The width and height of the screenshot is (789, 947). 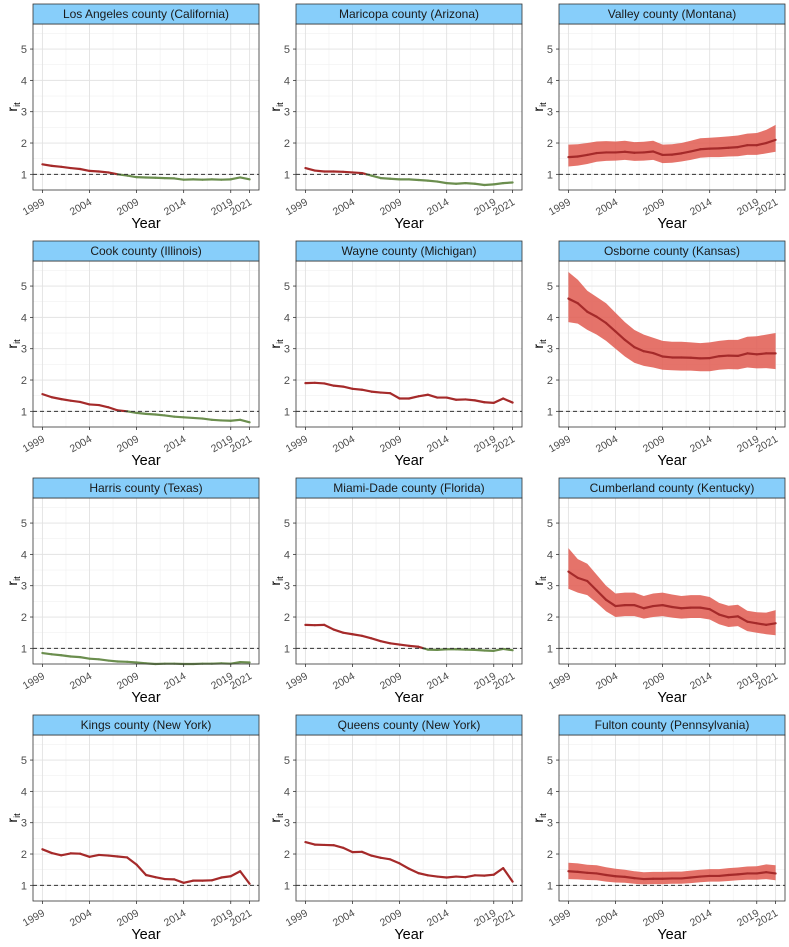 What do you see at coordinates (550, 50) in the screenshot?
I see `y-tick-label: 5` at bounding box center [550, 50].